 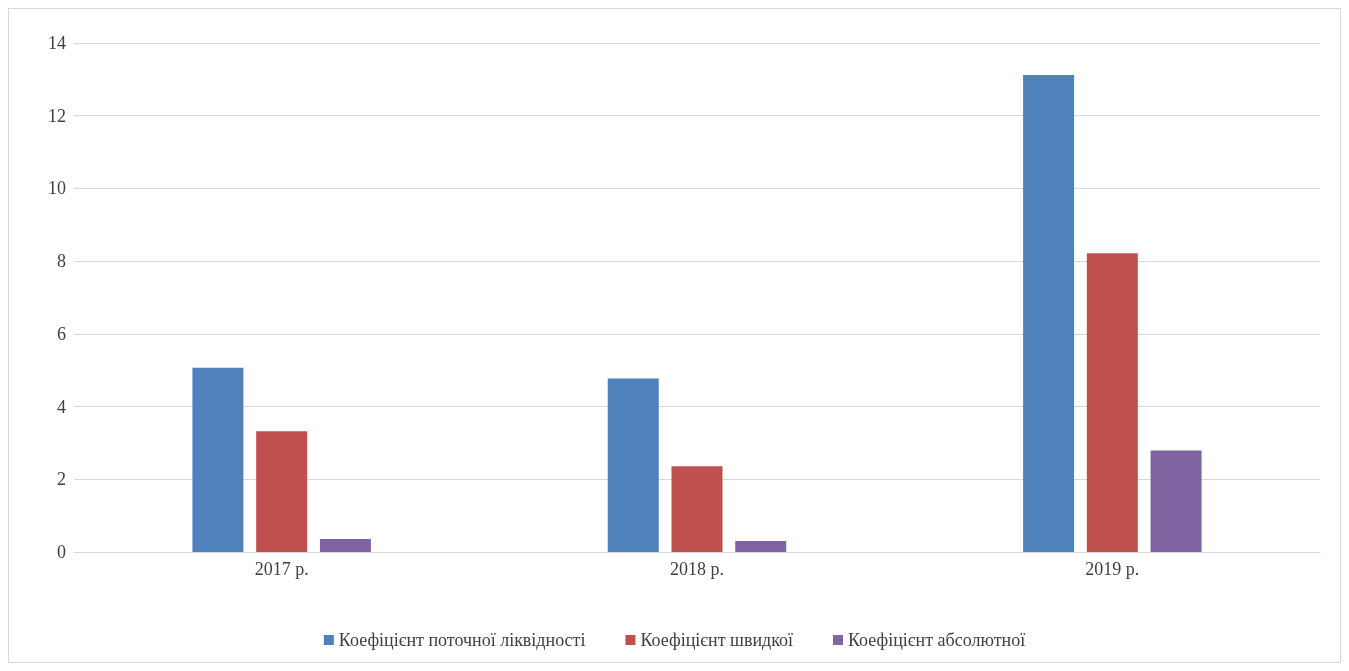 I want to click on x-tick-label: 2017 р., so click(x=281, y=569).